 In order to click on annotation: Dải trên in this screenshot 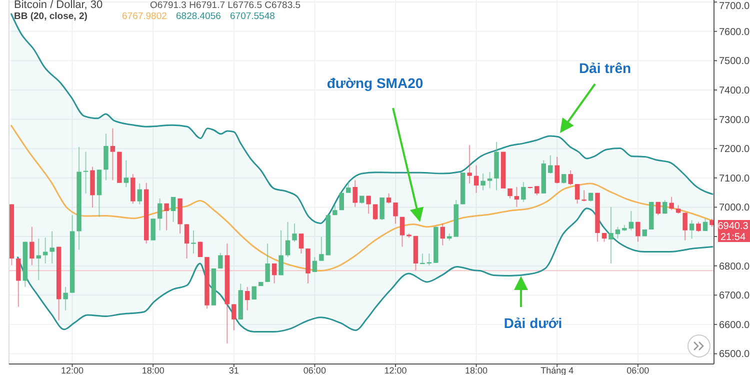, I will do `click(605, 68)`.